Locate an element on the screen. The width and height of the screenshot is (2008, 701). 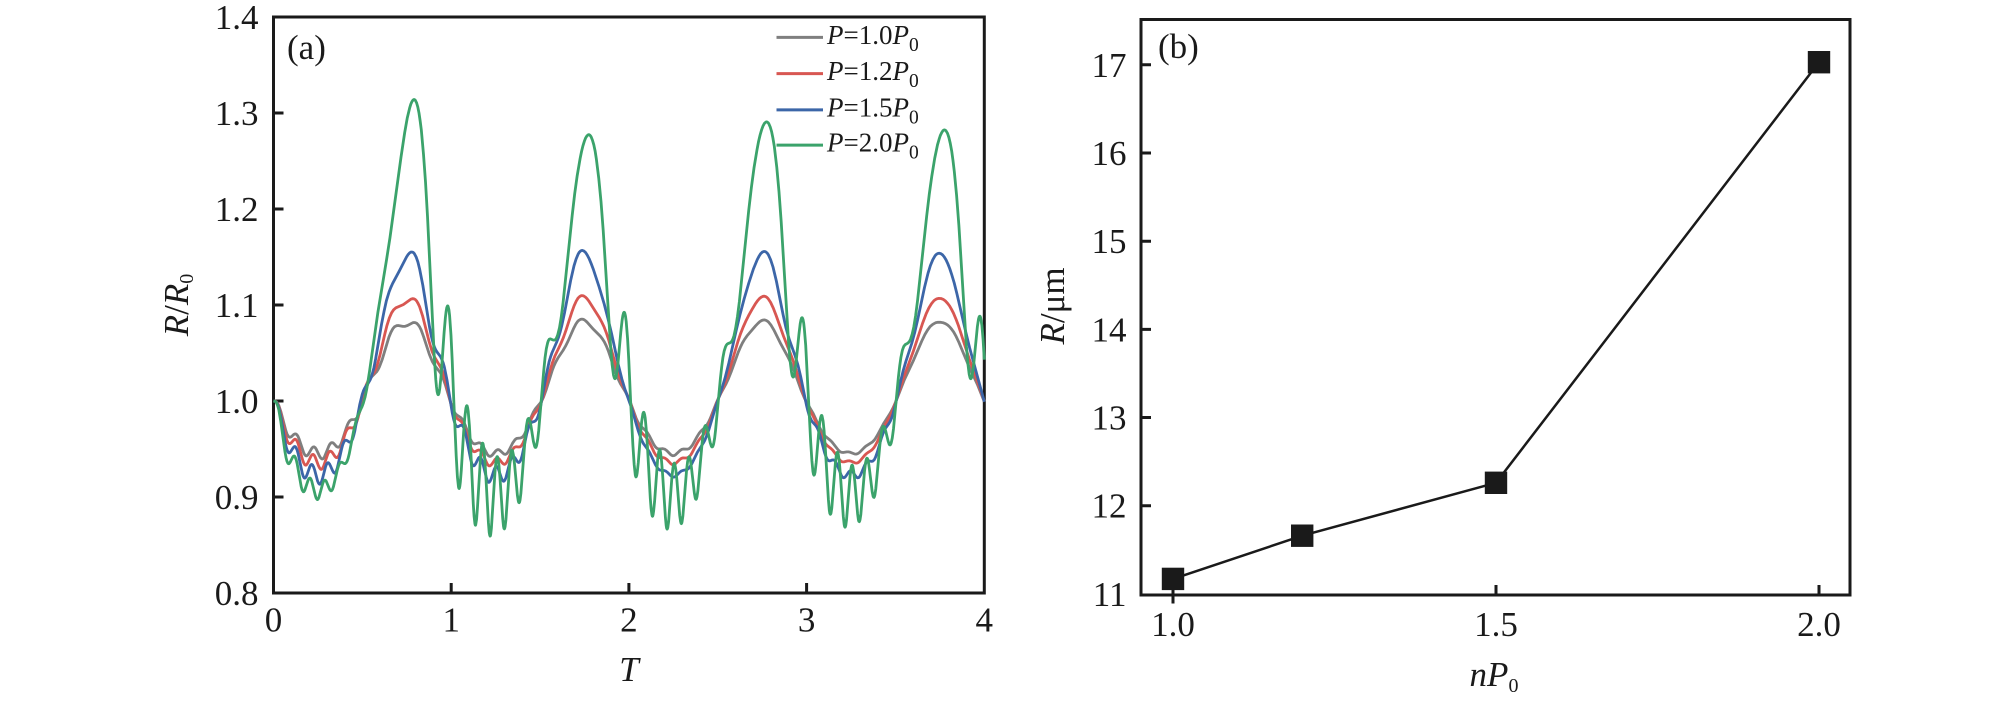
svg-text: 1 is located at coordinates (451, 620).